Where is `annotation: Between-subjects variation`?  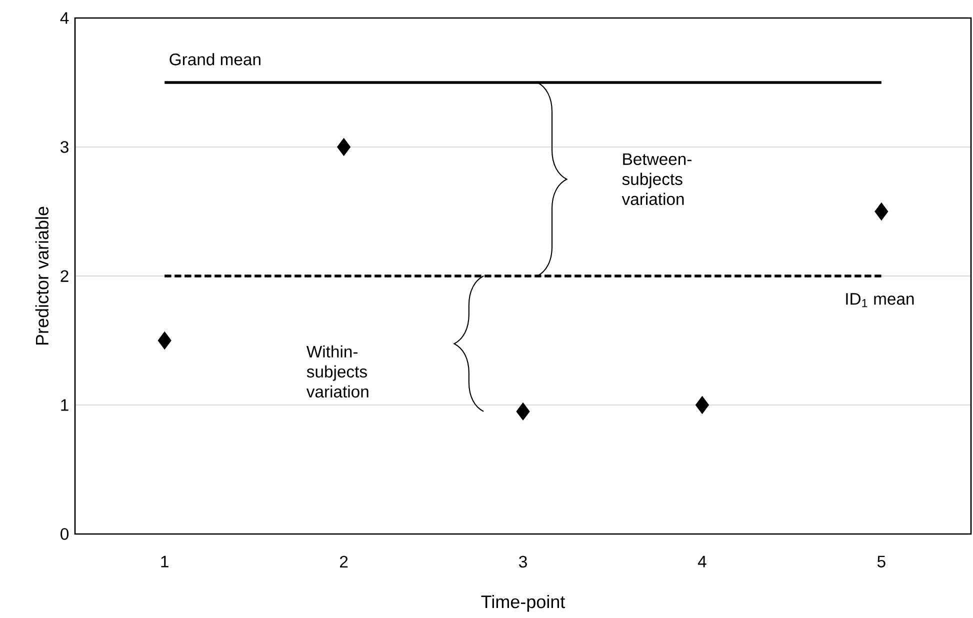
annotation: Between-subjects variation is located at coordinates (657, 179).